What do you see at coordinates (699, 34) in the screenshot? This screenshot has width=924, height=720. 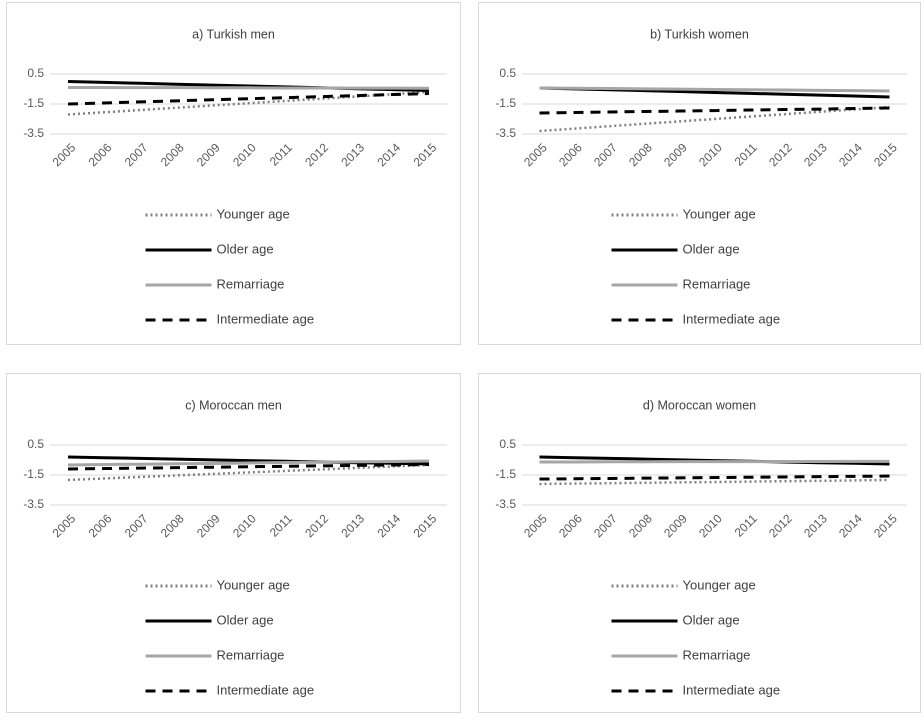 I see `chart-title: b) Turkish women` at bounding box center [699, 34].